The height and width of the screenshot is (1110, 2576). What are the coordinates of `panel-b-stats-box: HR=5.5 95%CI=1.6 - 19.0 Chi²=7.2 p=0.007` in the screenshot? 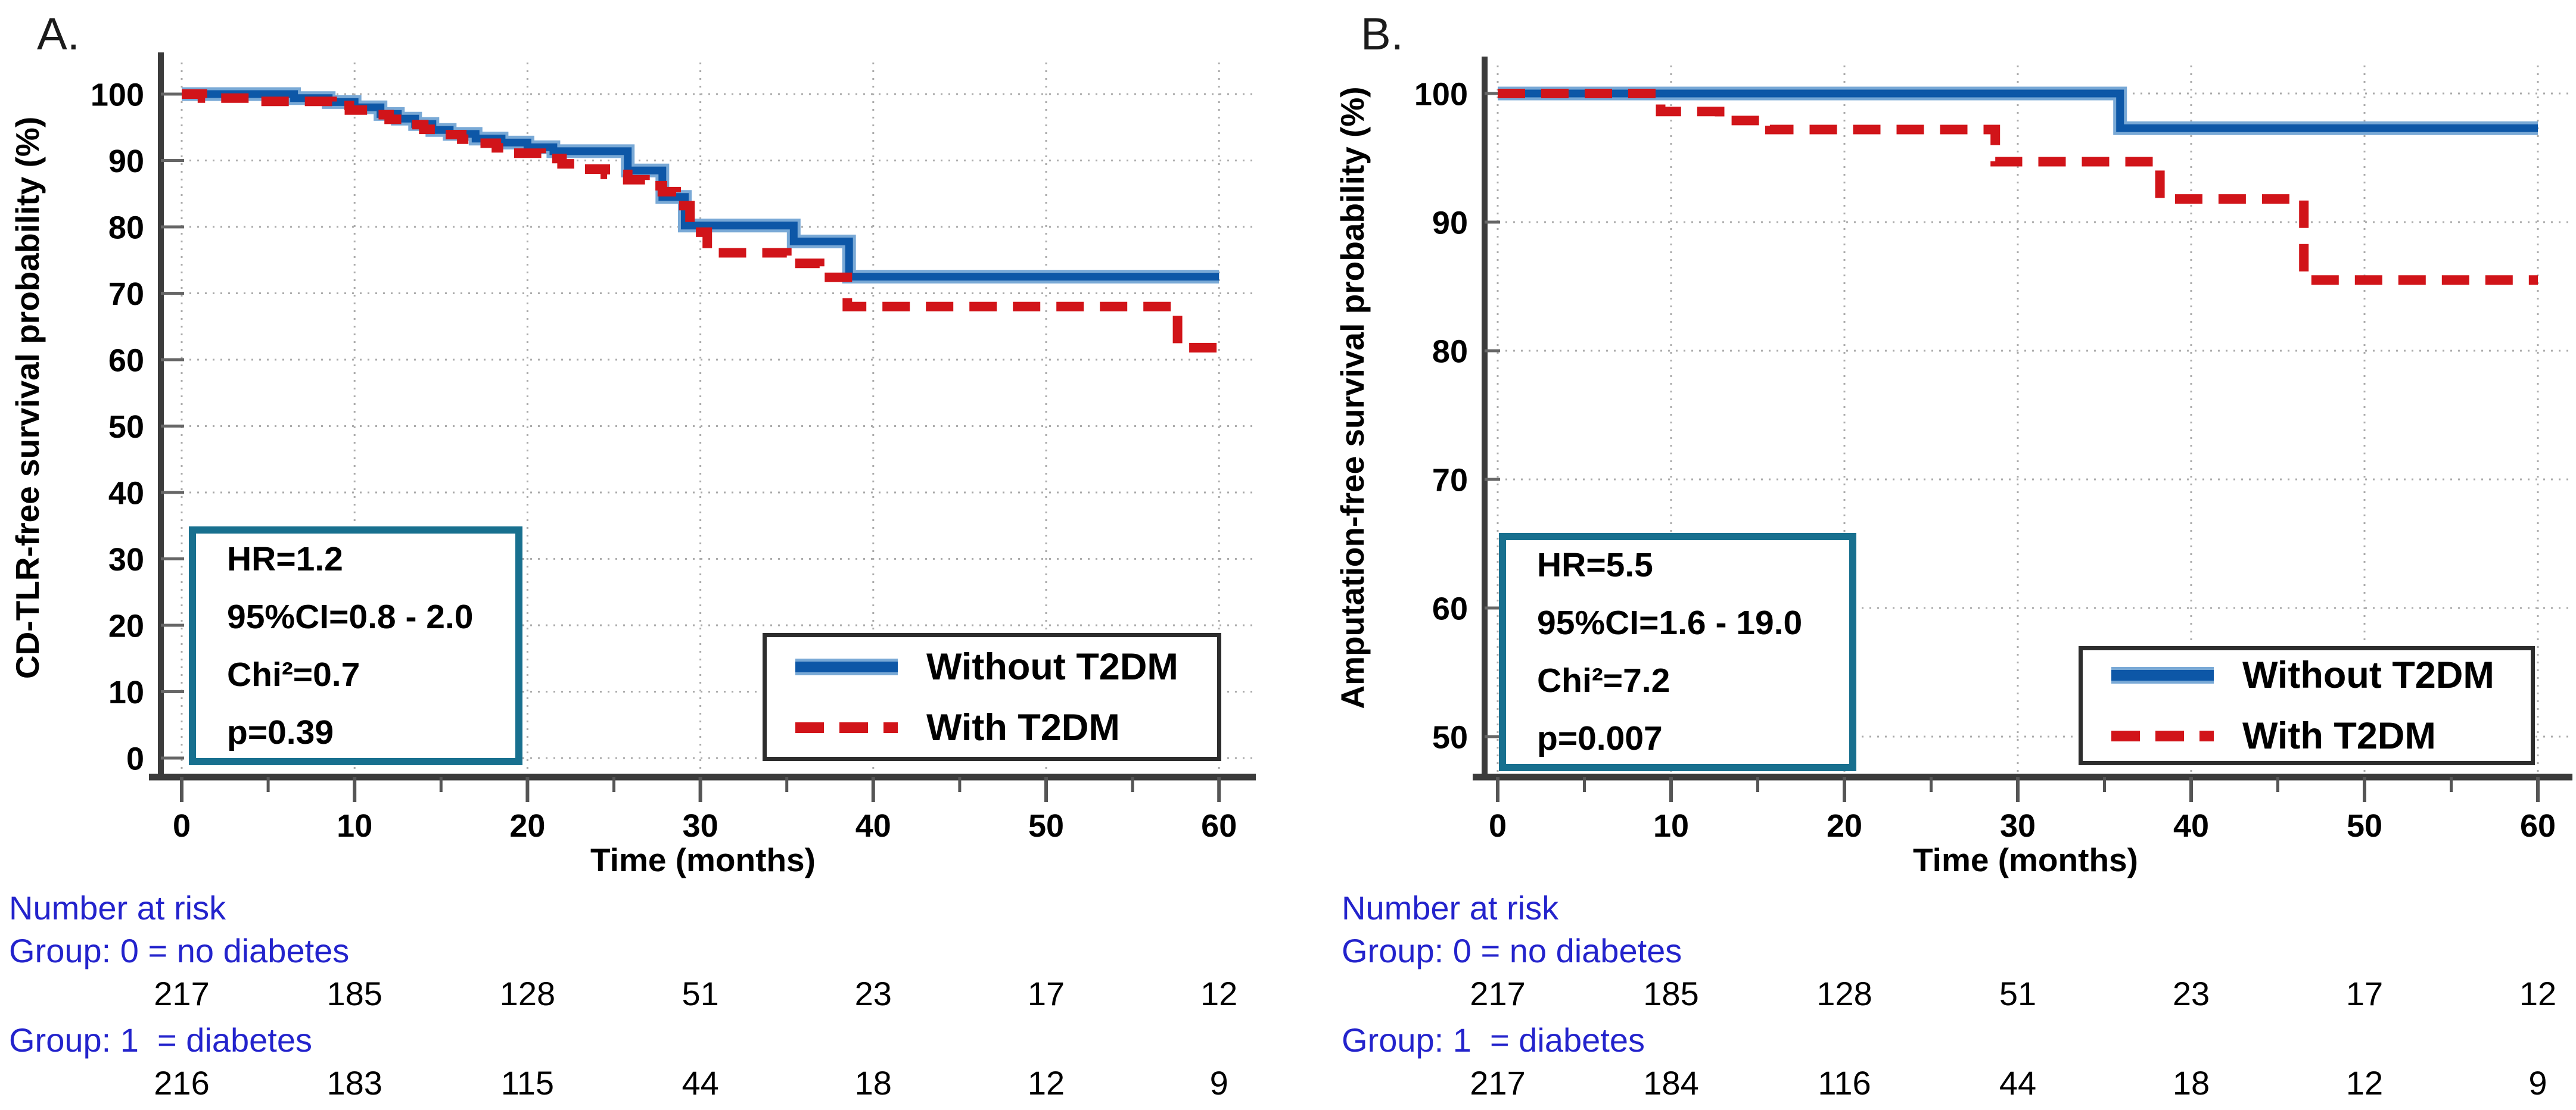 It's located at (1677, 652).